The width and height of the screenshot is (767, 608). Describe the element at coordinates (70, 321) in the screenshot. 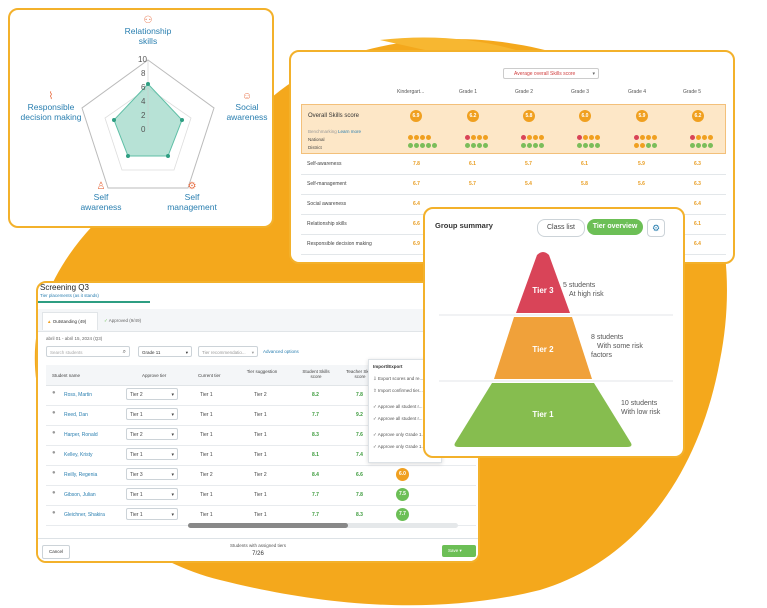

I see `tab-outstanding: ▲ Outstanding (49)` at that location.